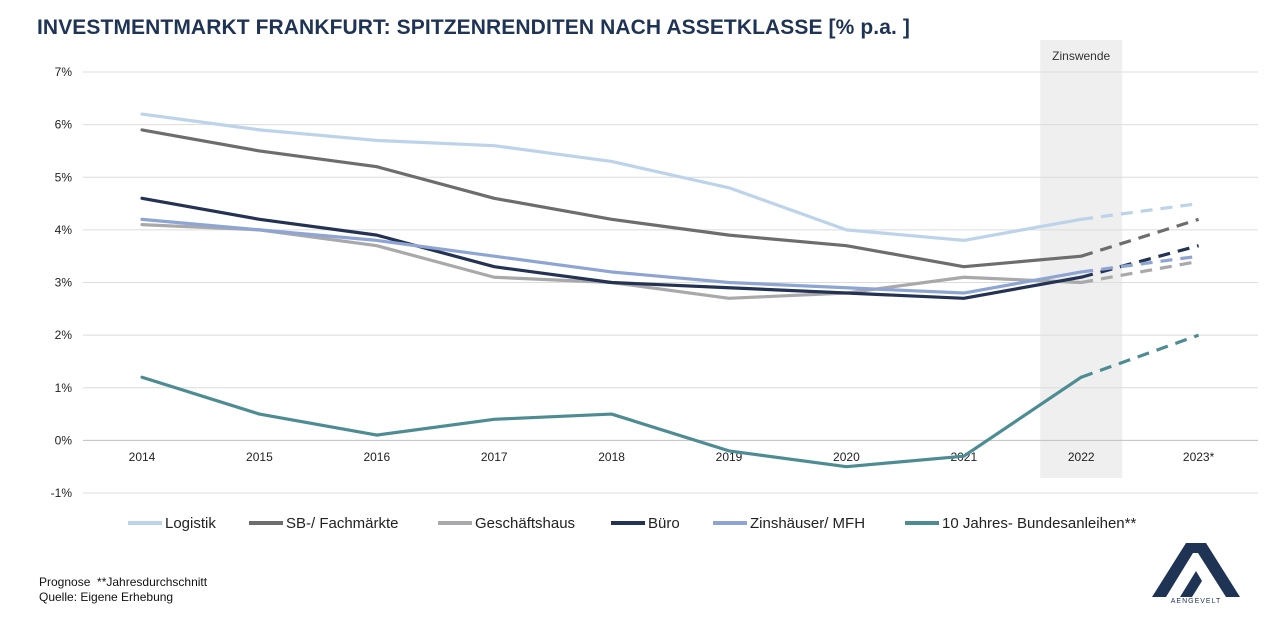 This screenshot has width=1280, height=617. What do you see at coordinates (64, 388) in the screenshot?
I see `y-tick-label: 1%` at bounding box center [64, 388].